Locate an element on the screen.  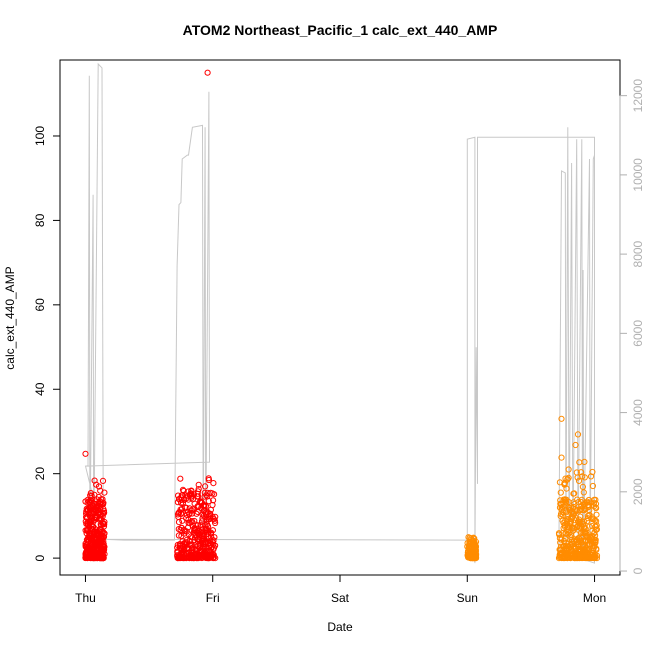
y-tick-label: 0 is located at coordinates (40, 557).